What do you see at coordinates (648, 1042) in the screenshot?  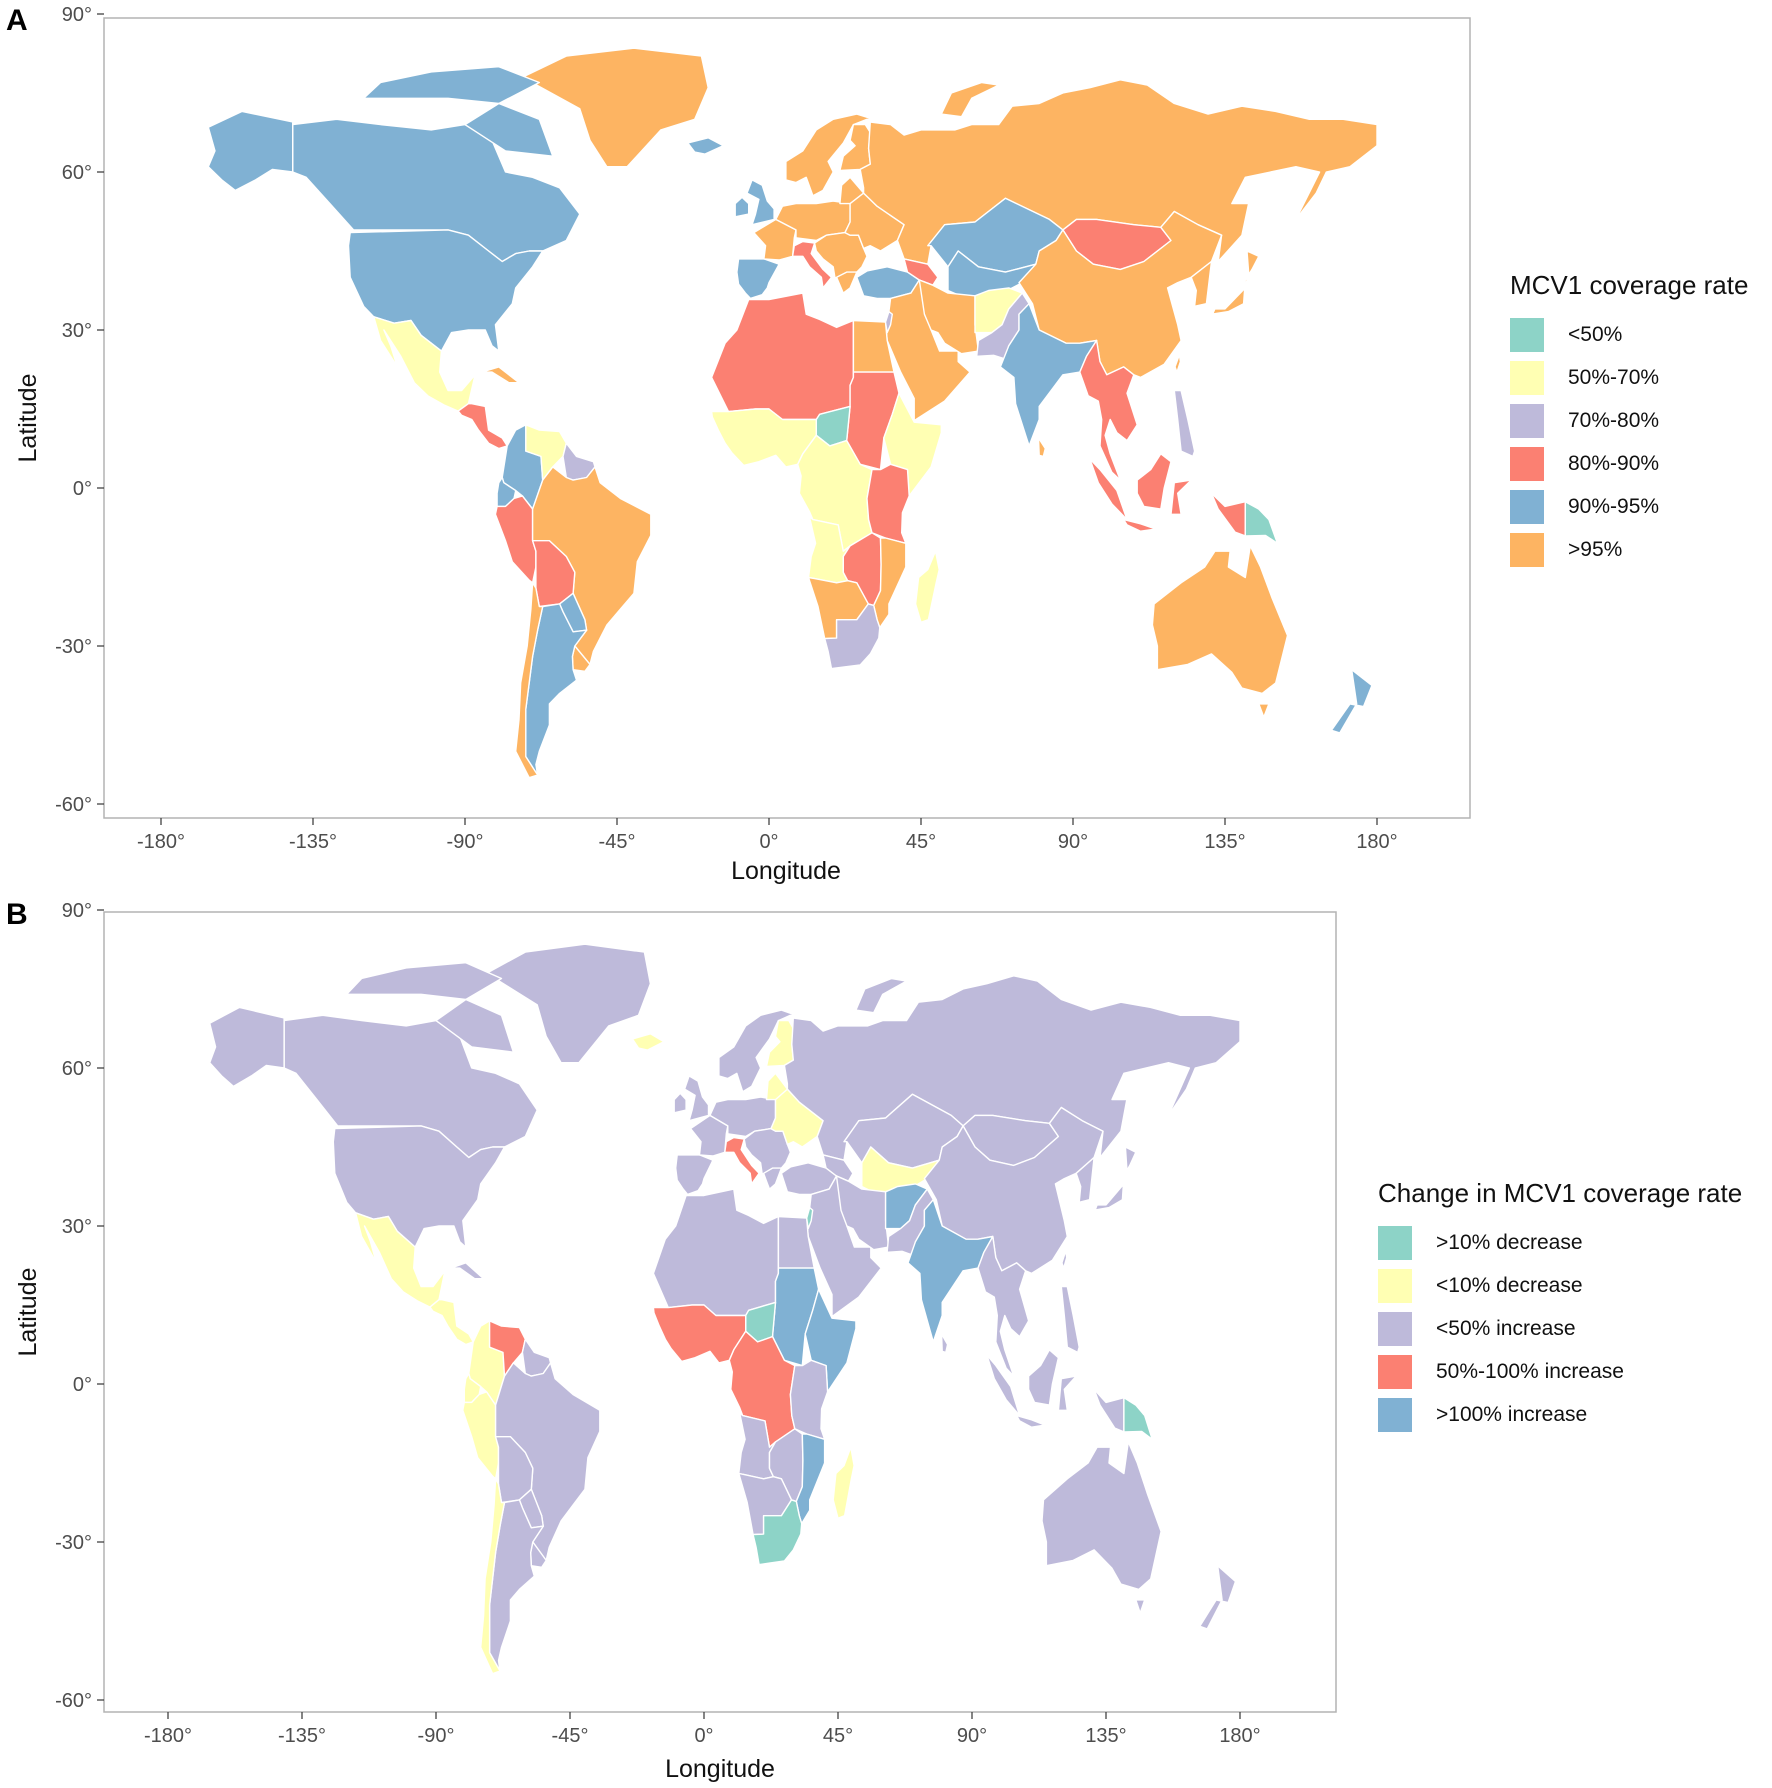 I see `region-iceland` at bounding box center [648, 1042].